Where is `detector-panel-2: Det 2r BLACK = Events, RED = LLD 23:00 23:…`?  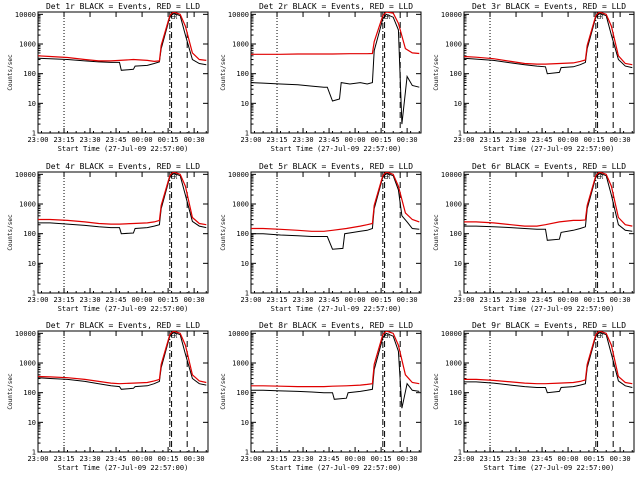
detector-panel-2: Det 2r BLACK = Events, RED = LLD 23:00 23:… is located at coordinates (321, 77).